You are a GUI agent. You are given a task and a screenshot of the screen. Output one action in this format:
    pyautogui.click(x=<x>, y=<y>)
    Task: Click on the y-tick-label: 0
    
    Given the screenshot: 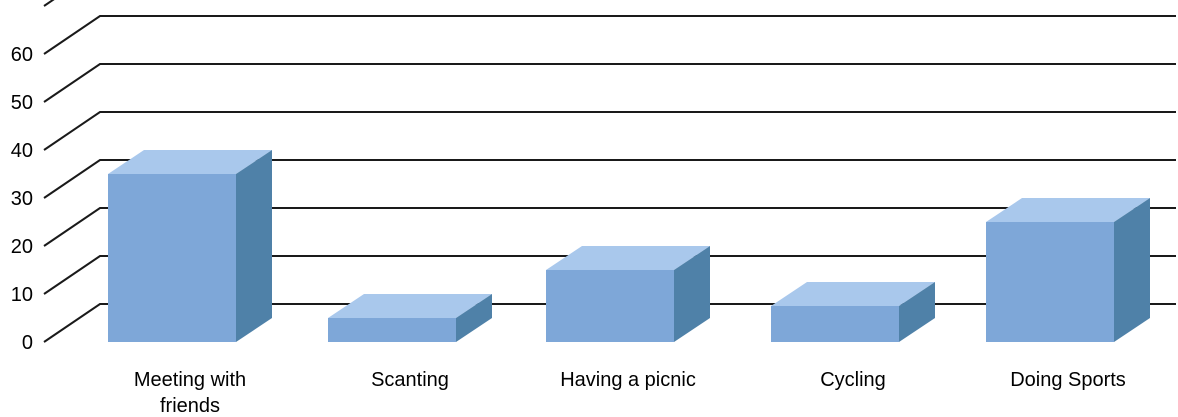 What is the action you would take?
    pyautogui.click(x=27, y=343)
    